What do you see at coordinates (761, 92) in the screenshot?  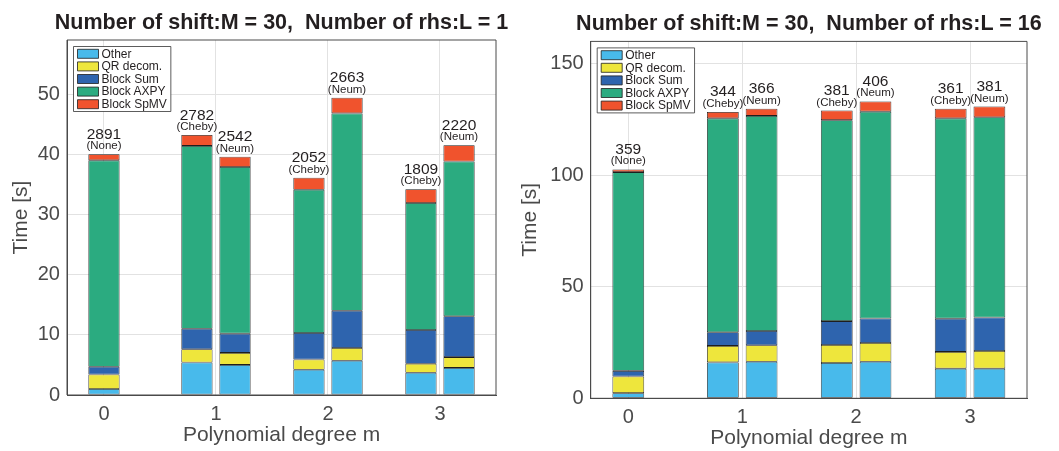 I see `annotation: 366 (Neum)` at bounding box center [761, 92].